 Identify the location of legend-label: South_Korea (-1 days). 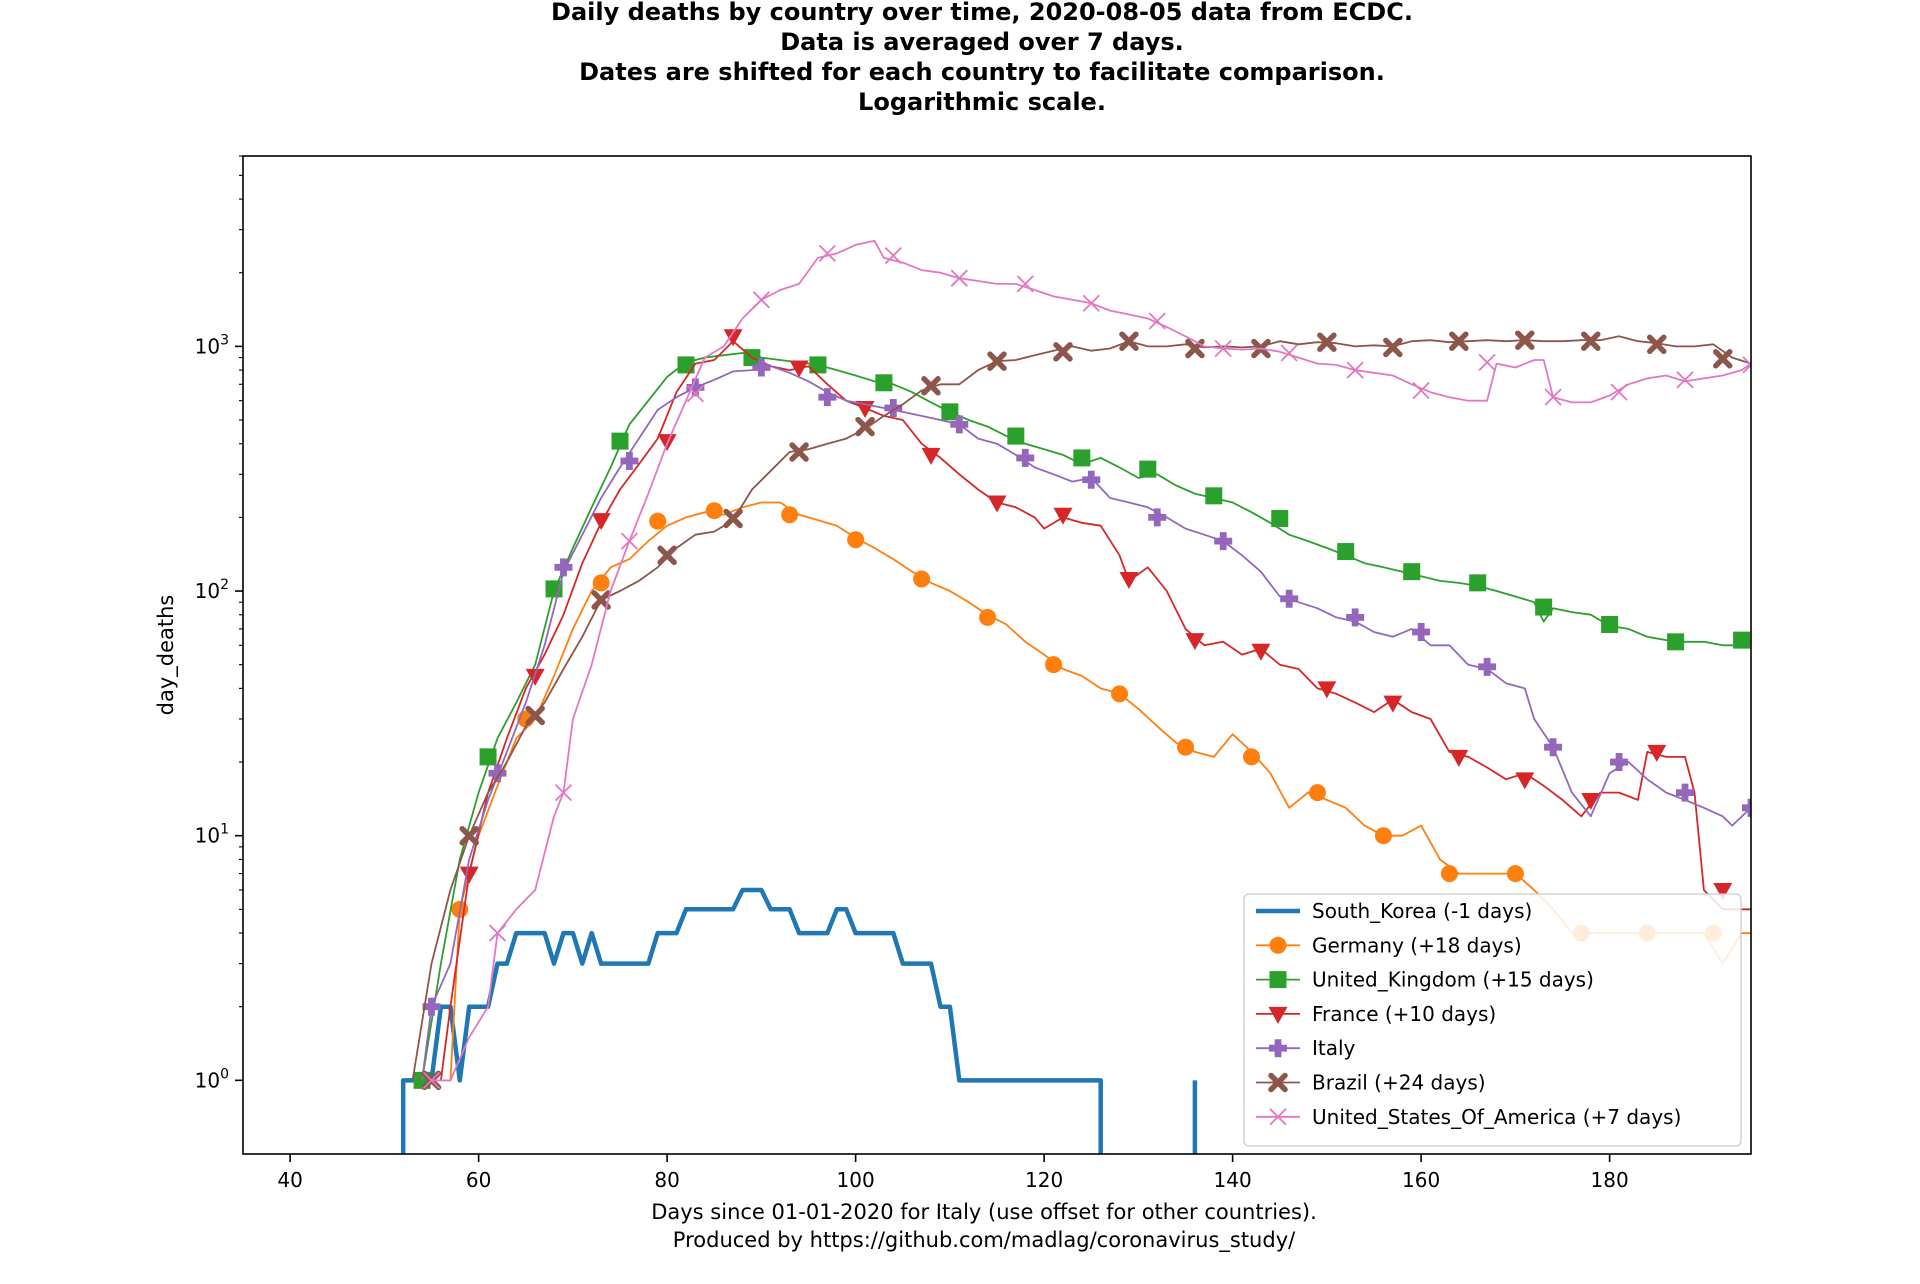
(1422, 911).